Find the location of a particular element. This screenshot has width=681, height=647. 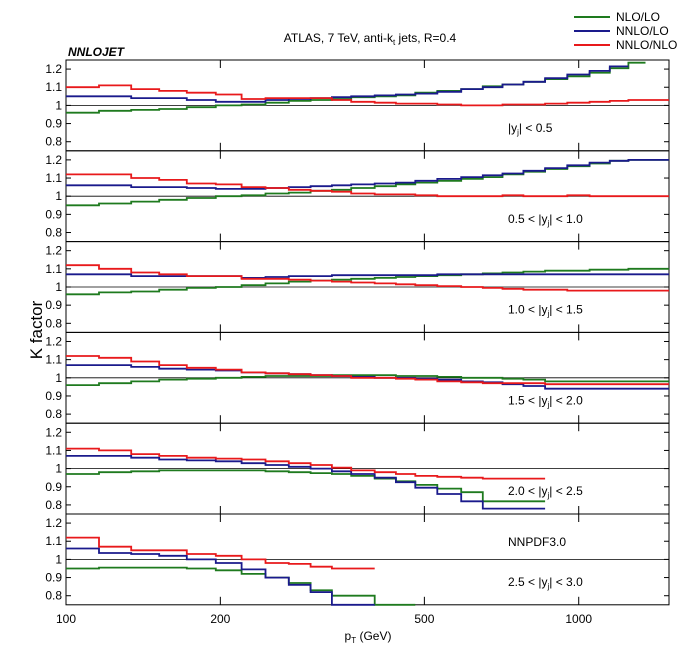

legend-entry-2: NNLO/NLO is located at coordinates (646, 45).